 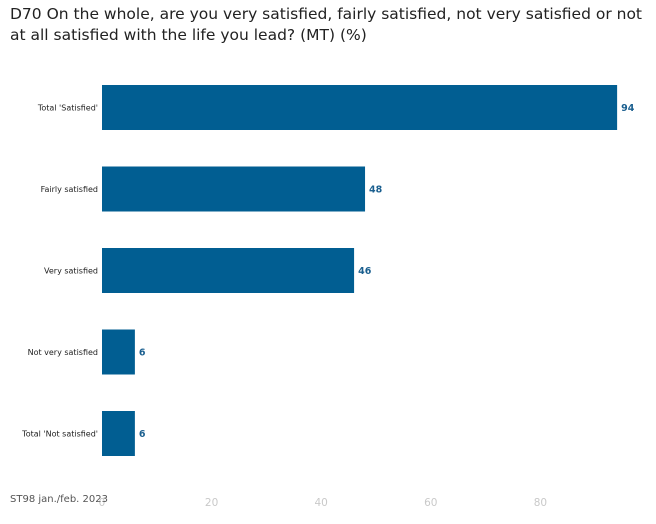 I want to click on x-tick-label: 0, so click(x=102, y=503).